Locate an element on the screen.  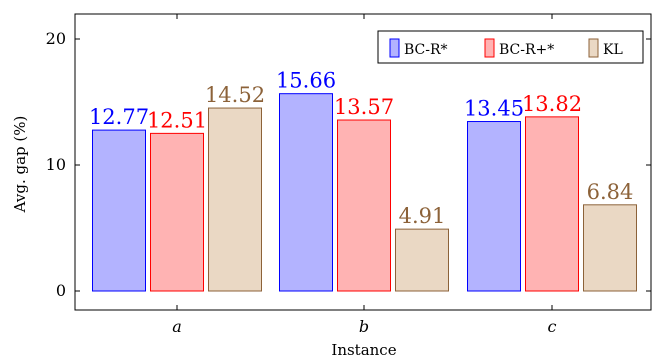
data-label-b-series-2: 13.57 is located at coordinates (364, 107).